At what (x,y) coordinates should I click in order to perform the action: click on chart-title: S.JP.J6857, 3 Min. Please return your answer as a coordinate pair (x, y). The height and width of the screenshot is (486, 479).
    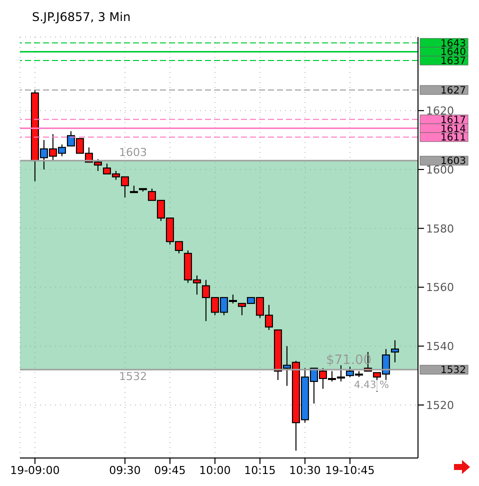
    Looking at the image, I should click on (81, 17).